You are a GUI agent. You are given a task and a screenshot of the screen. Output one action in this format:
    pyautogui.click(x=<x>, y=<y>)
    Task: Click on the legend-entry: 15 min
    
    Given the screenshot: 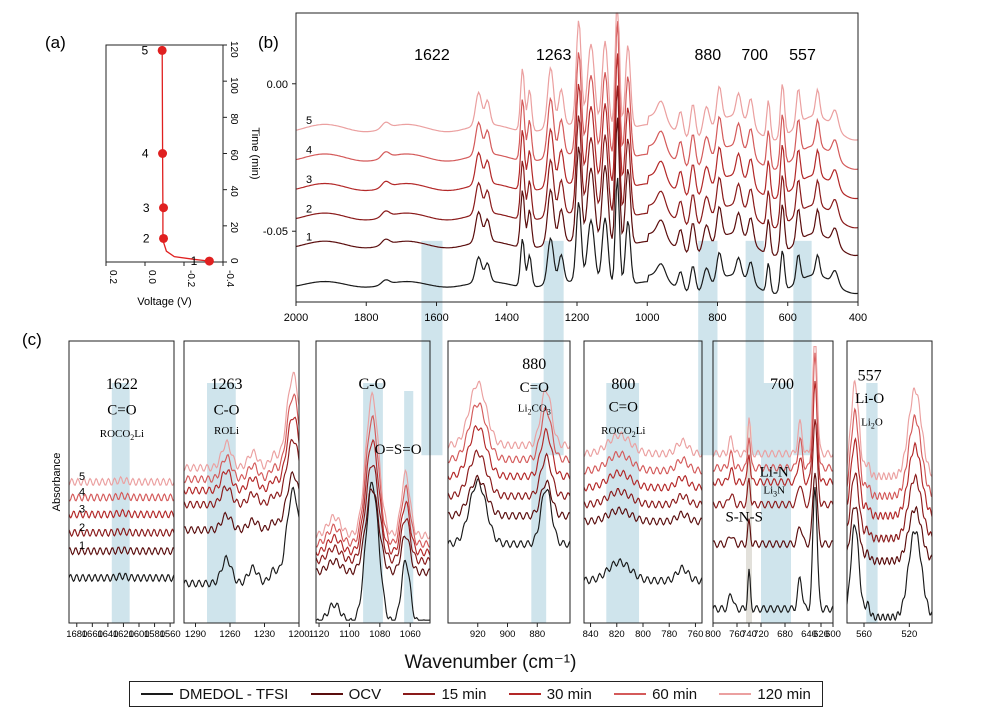 What is the action you would take?
    pyautogui.click(x=444, y=694)
    